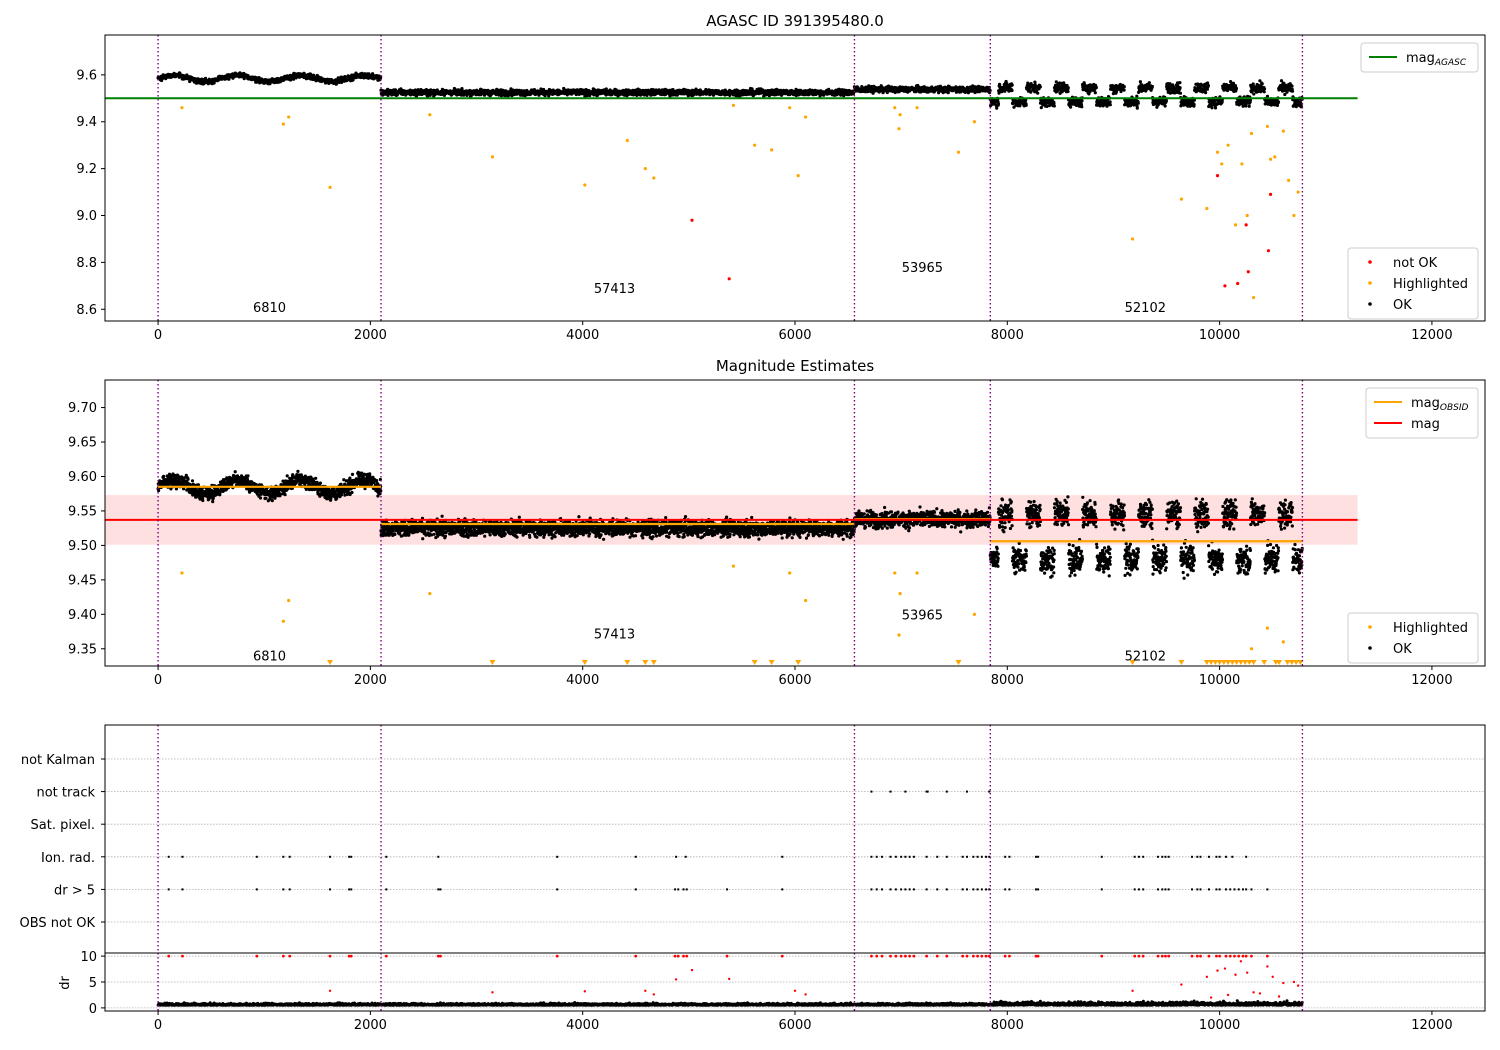 This screenshot has height=1050, width=1500. Describe the element at coordinates (1370, 262) in the screenshot. I see `legend-point-swatch` at that location.